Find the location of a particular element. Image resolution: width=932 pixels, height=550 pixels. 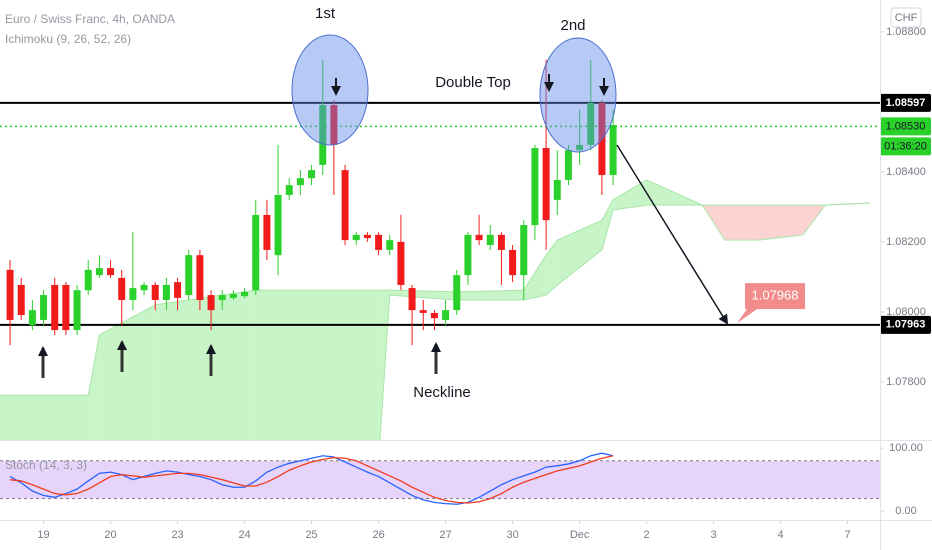

y-tick-label: 1.08000 is located at coordinates (906, 312).